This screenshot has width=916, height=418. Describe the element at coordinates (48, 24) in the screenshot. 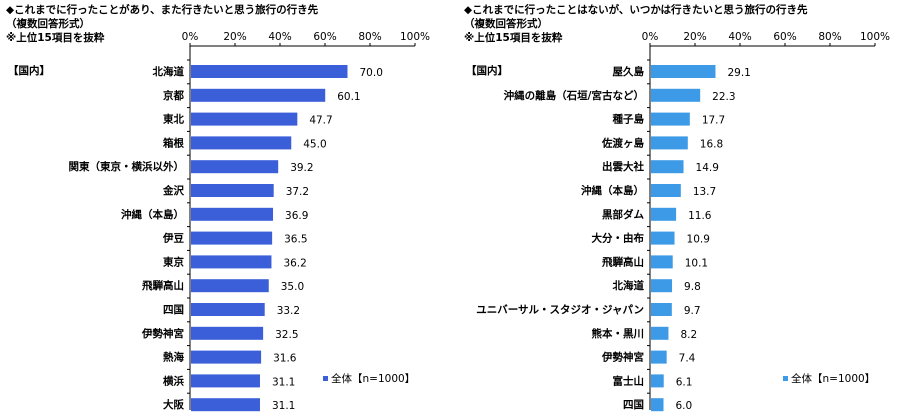

I see `chart-subtitle: （複数回答形式）` at that location.